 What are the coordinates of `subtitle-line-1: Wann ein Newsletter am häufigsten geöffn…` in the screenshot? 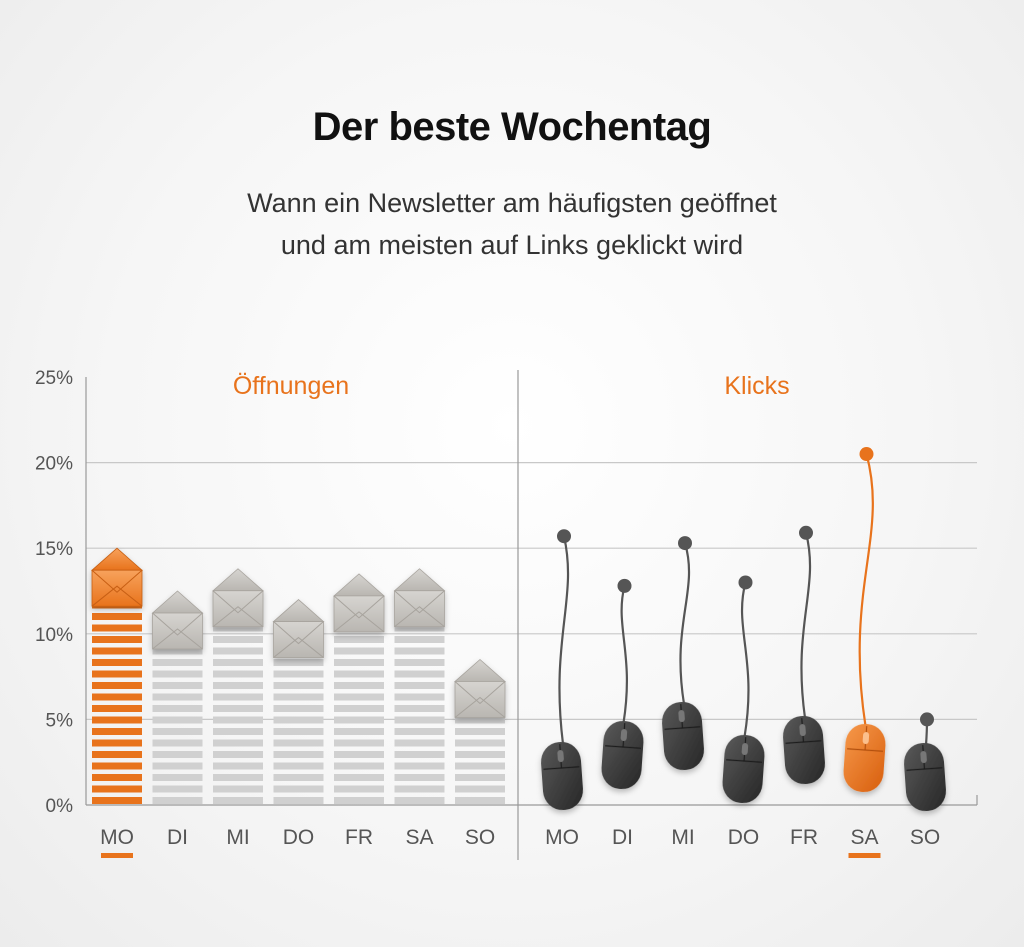 It's located at (512, 203).